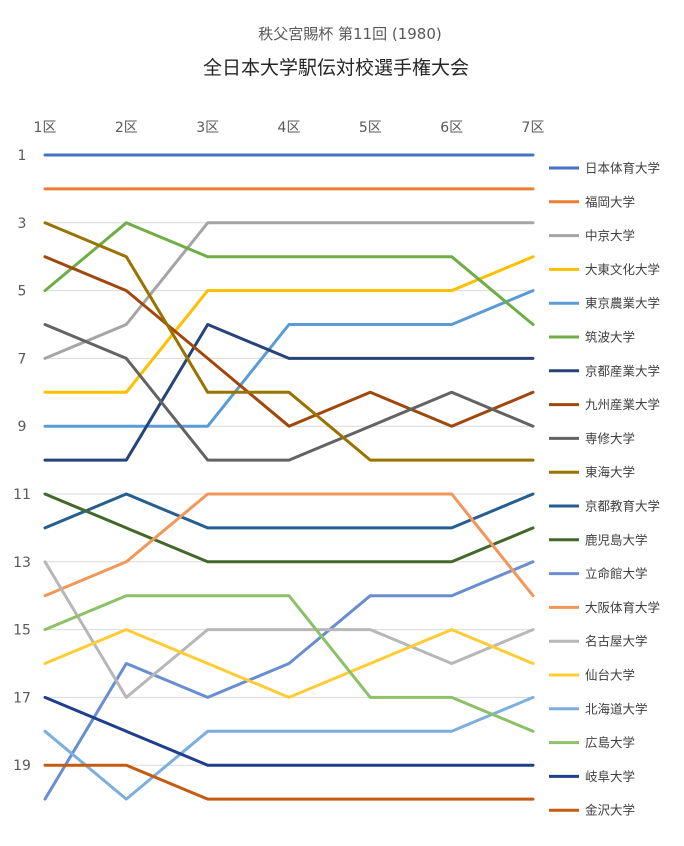 The image size is (684, 846). What do you see at coordinates (616, 573) in the screenshot?
I see `legend-label: 立命館大学` at bounding box center [616, 573].